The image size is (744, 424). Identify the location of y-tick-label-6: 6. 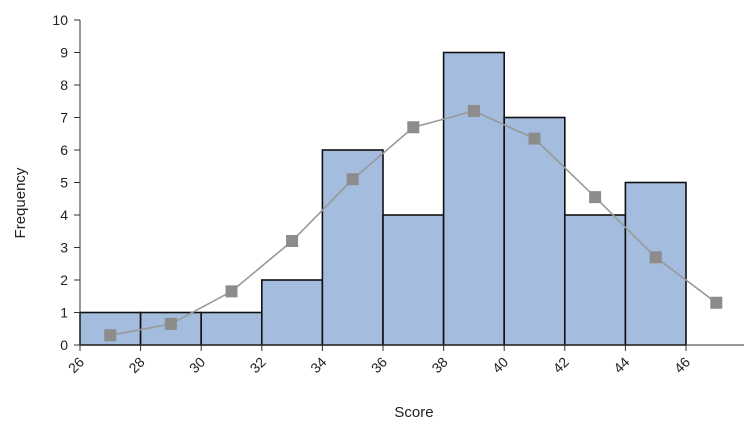
(64, 150).